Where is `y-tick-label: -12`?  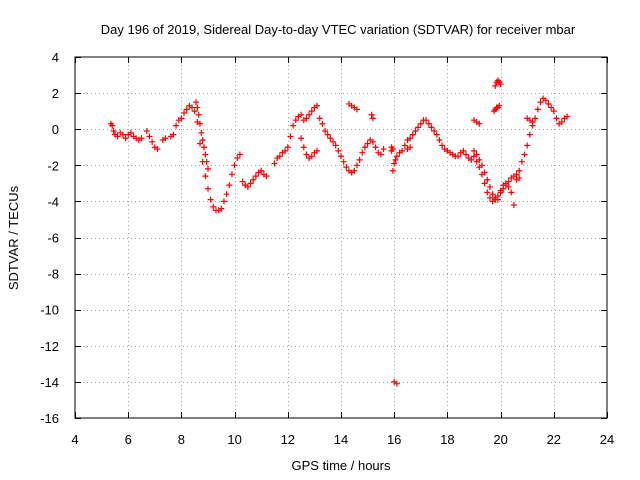
y-tick-label: -12 is located at coordinates (49, 346).